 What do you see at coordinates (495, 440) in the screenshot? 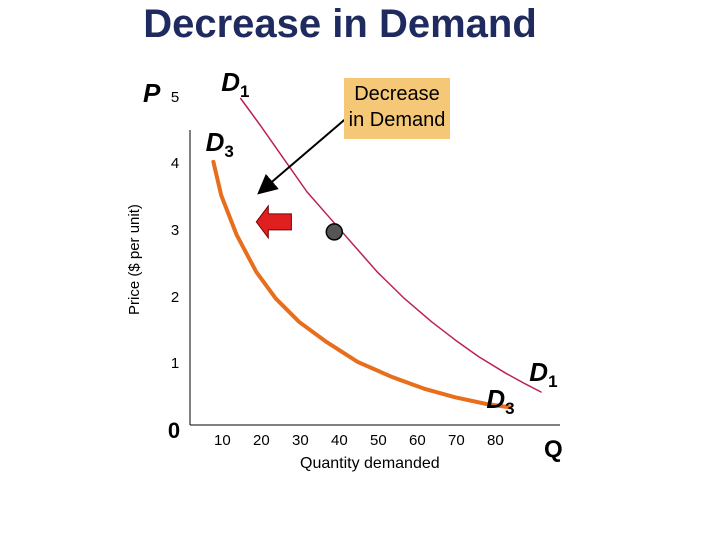
I see `x-tick-label: 80` at bounding box center [495, 440].